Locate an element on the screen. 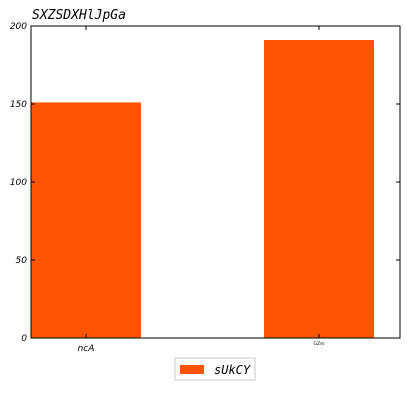 The width and height of the screenshot is (408, 408). y-tick-label: 200 is located at coordinates (18, 27).